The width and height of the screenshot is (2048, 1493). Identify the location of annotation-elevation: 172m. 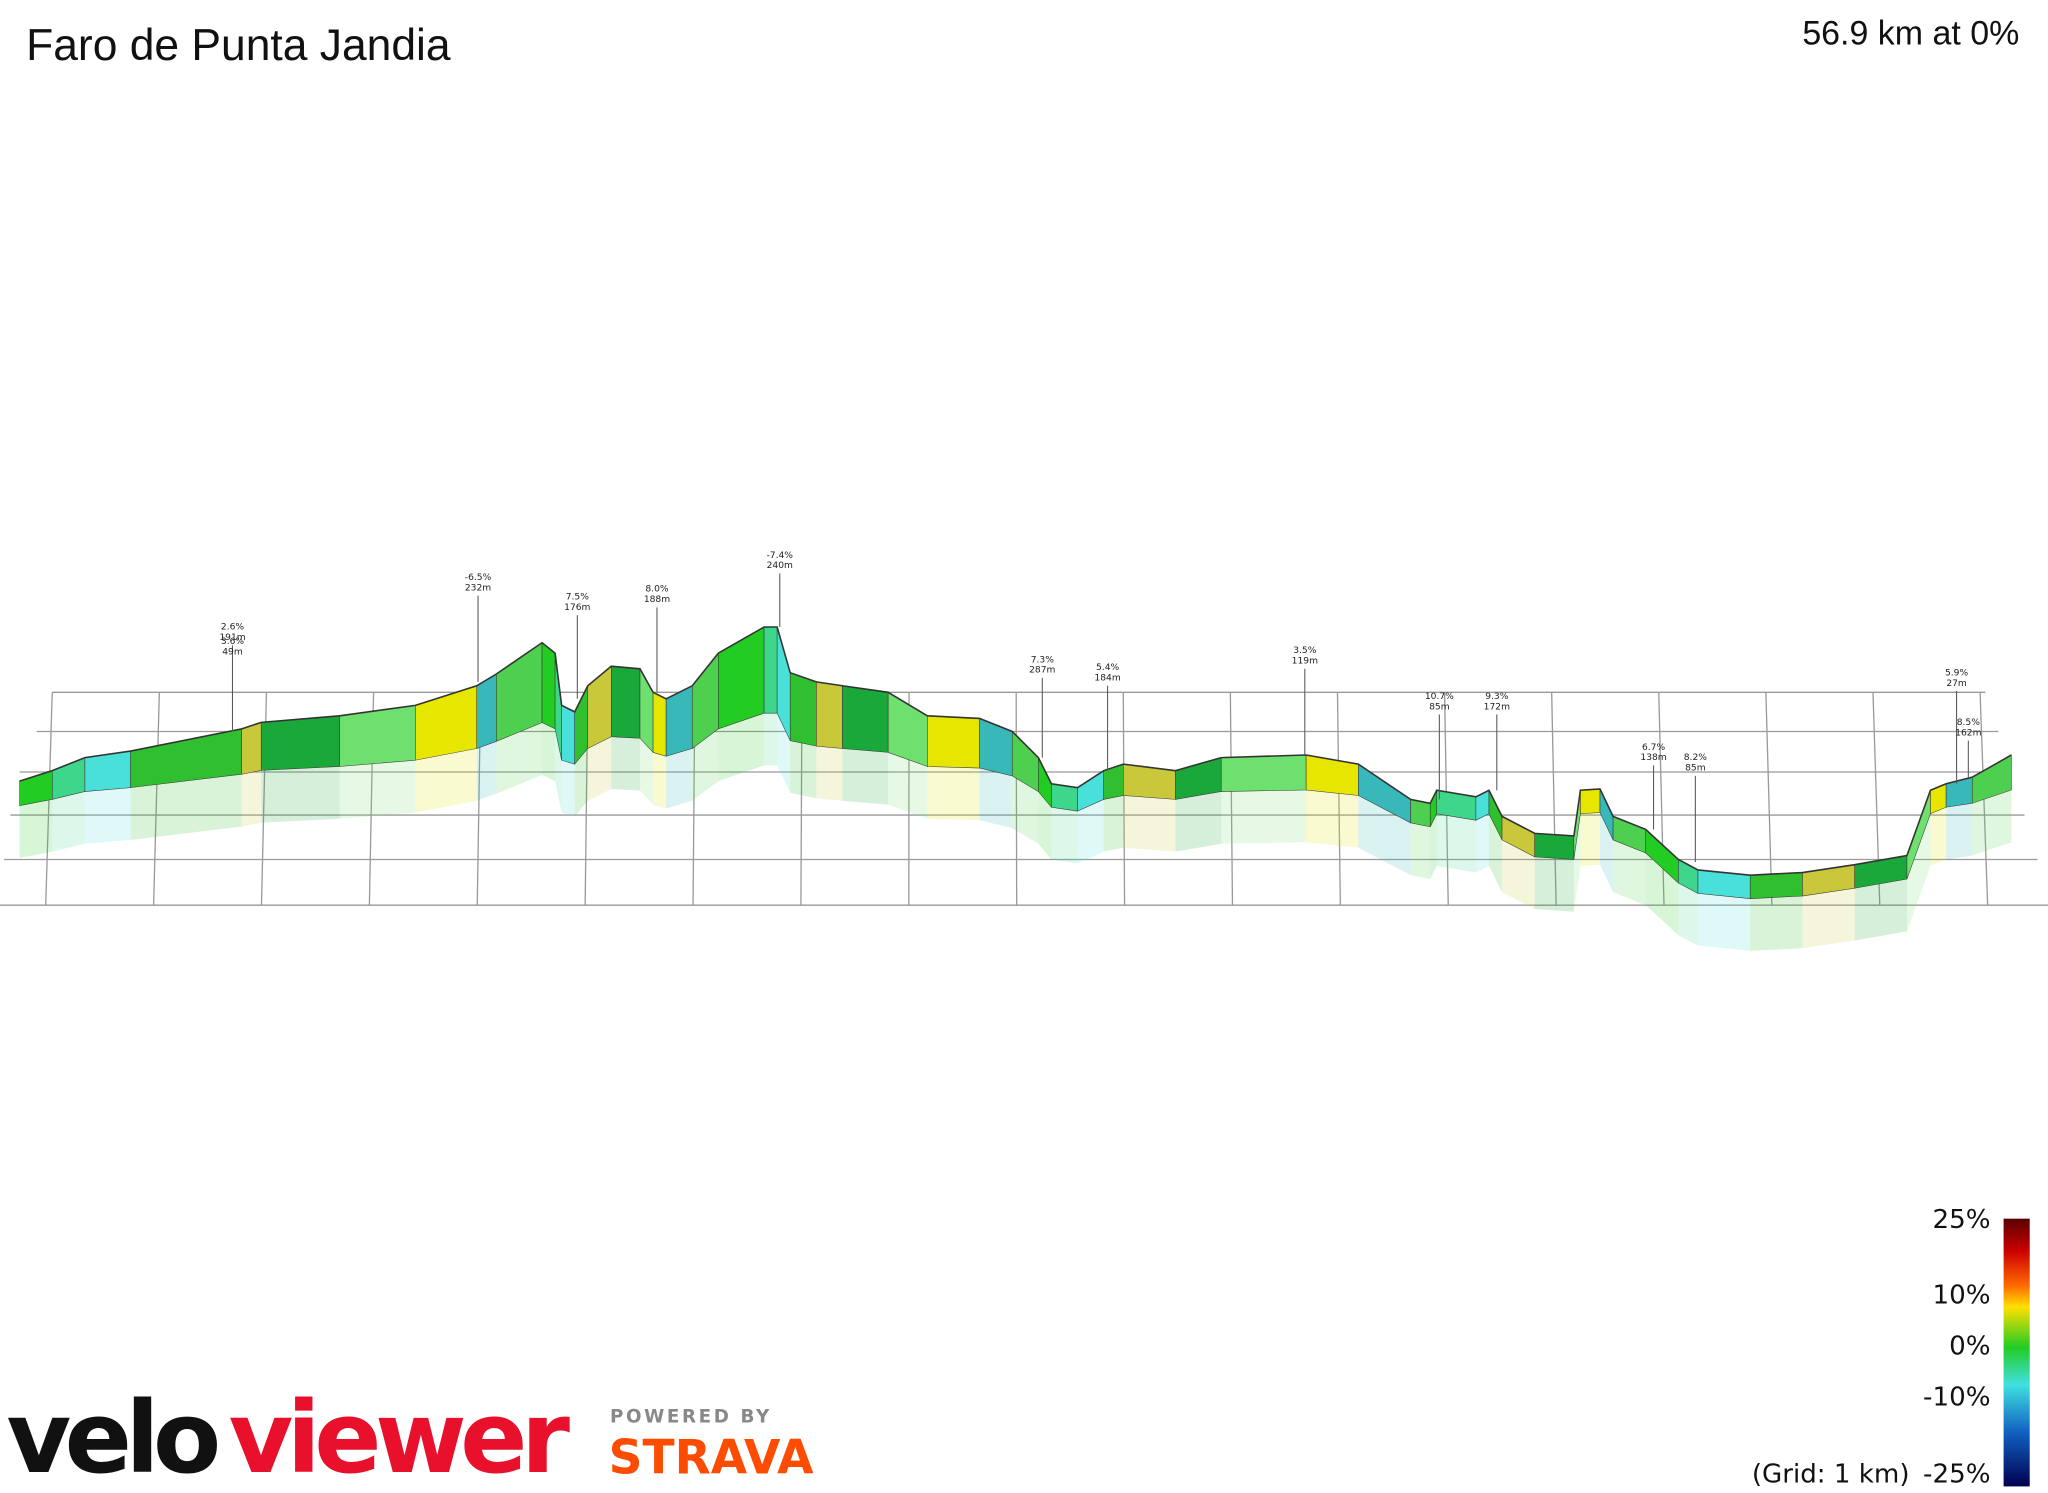
(1497, 707).